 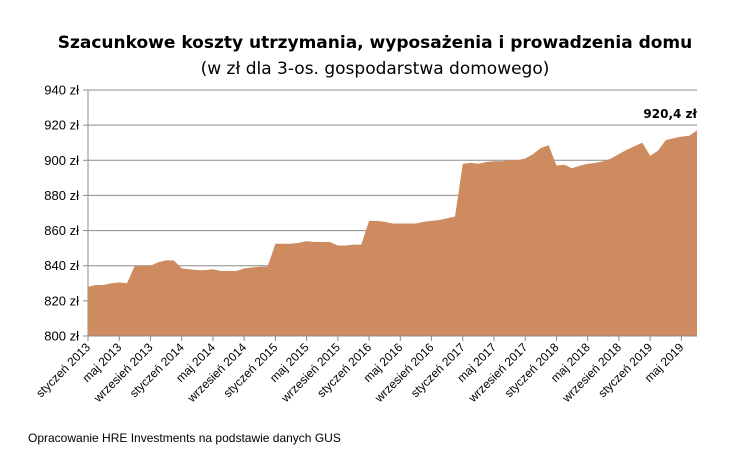 What do you see at coordinates (61, 336) in the screenshot?
I see `y-tick-label: 800 zł` at bounding box center [61, 336].